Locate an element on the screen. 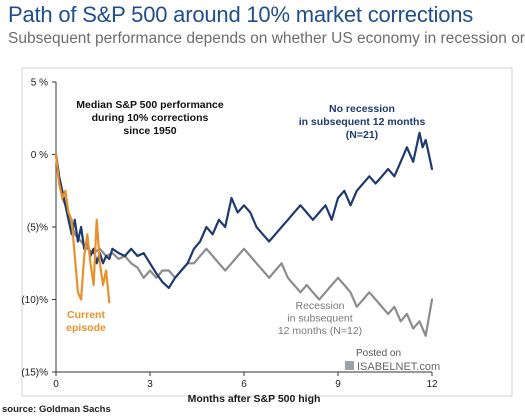 This screenshot has height=420, width=525. x-tick-label: 0 is located at coordinates (56, 384).